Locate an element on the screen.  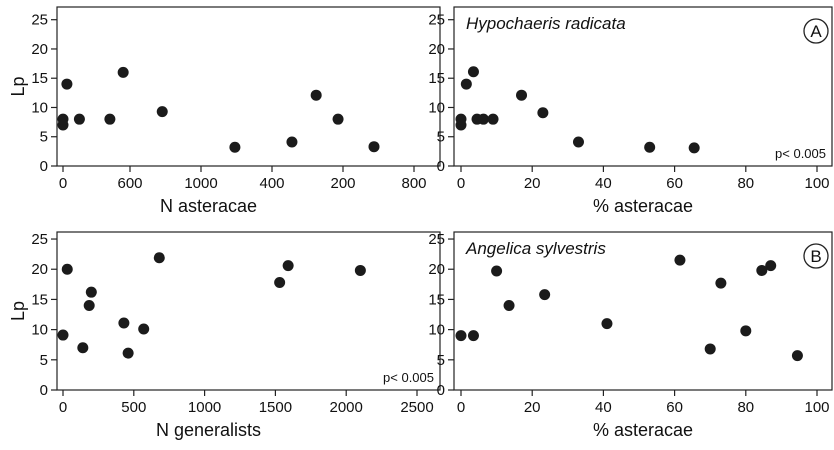
x-tick-label: 500 is located at coordinates (133, 407).